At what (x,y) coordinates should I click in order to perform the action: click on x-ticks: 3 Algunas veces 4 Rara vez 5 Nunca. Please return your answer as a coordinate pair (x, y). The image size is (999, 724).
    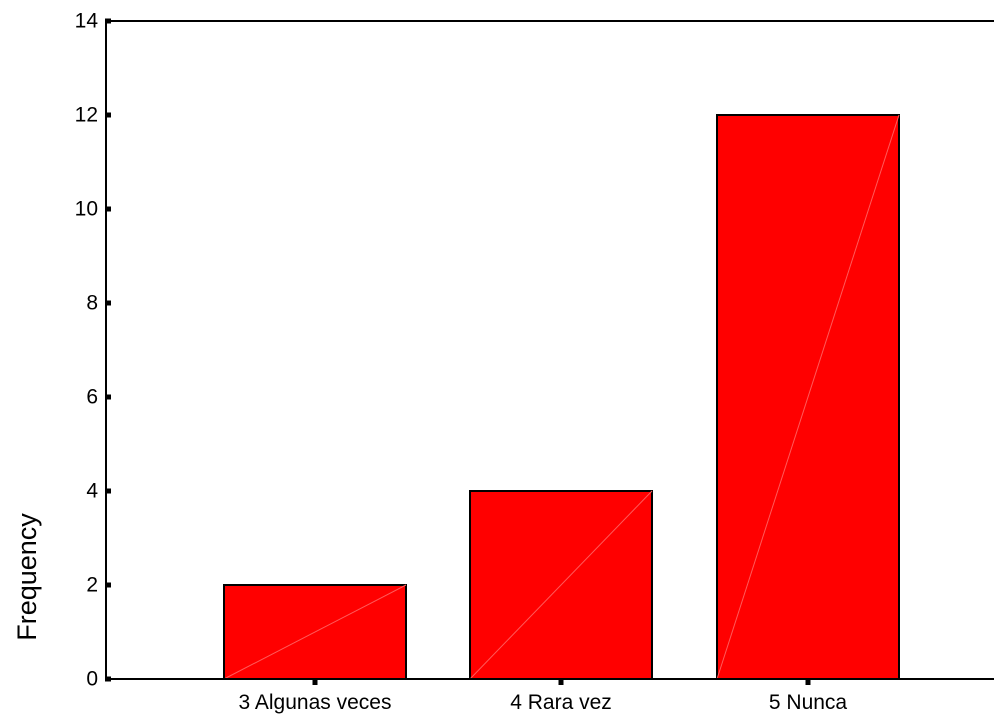
    Looking at the image, I should click on (543, 696).